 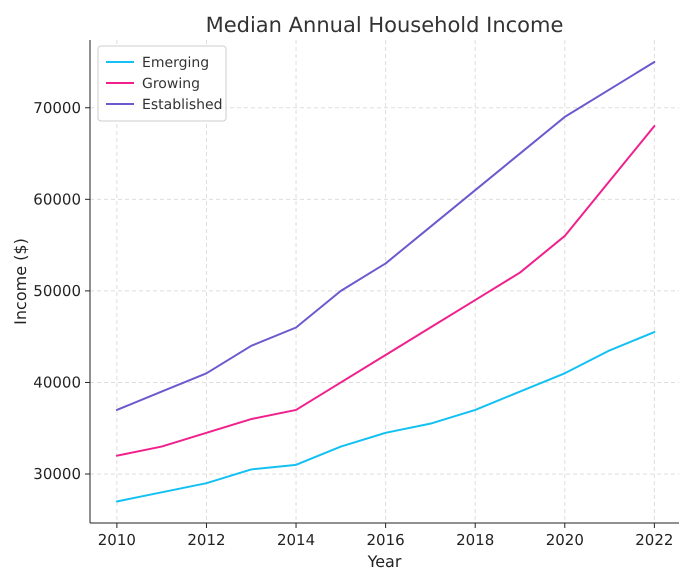 What do you see at coordinates (385, 25) in the screenshot?
I see `chart-title: Median Annual Household Income` at bounding box center [385, 25].